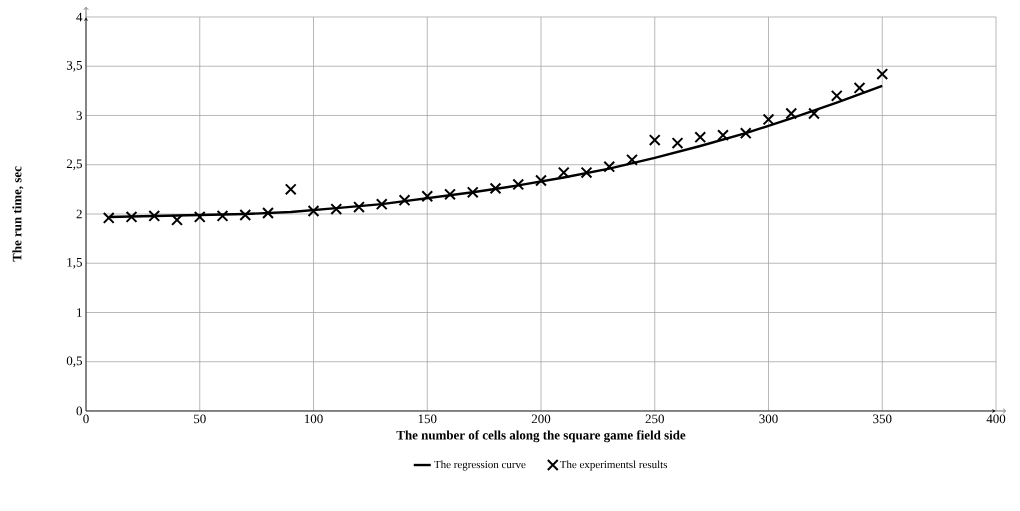 Image resolution: width=1020 pixels, height=511 pixels. What do you see at coordinates (74, 362) in the screenshot?
I see `y-tick-label: 0,5` at bounding box center [74, 362].